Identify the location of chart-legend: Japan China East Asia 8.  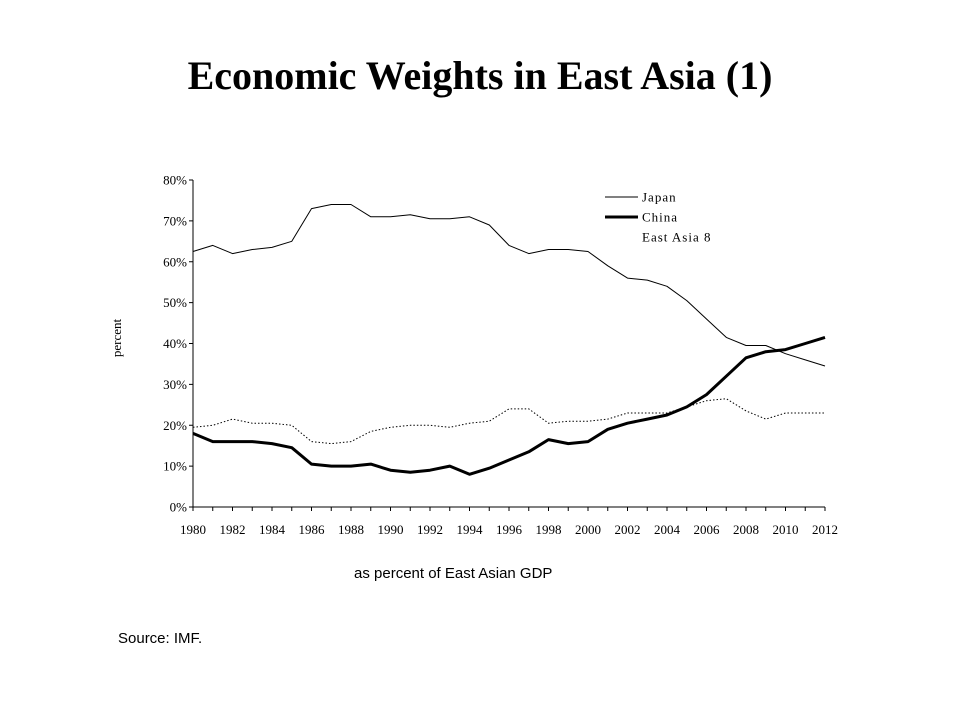
(658, 217).